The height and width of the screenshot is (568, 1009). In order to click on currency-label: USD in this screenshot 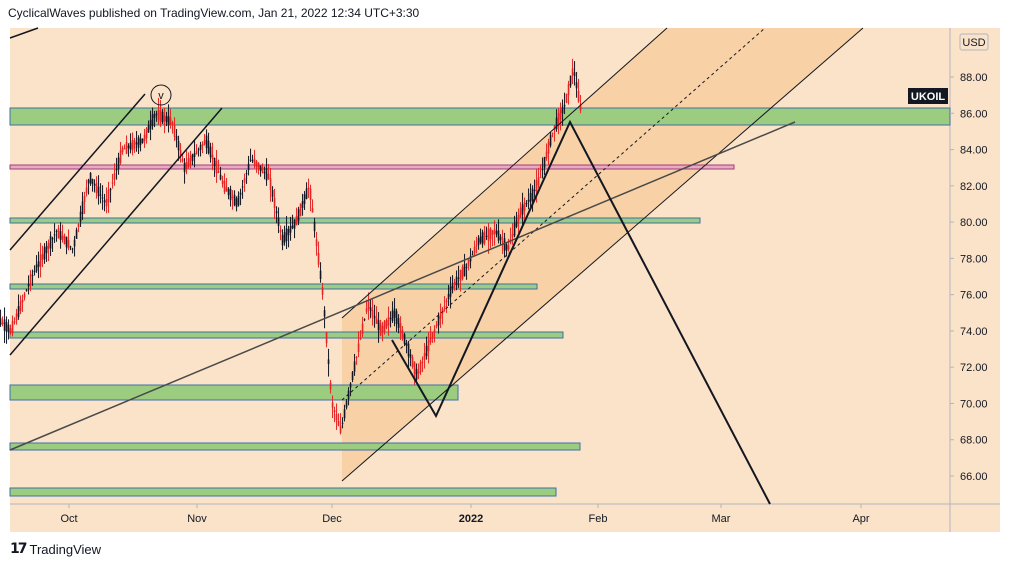, I will do `click(973, 43)`.